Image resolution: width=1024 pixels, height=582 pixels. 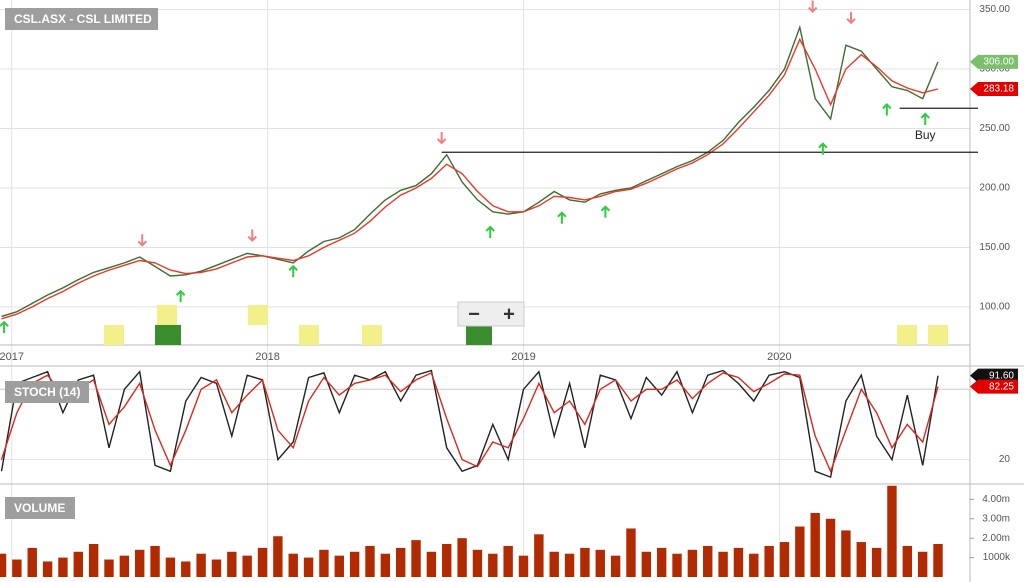 What do you see at coordinates (523, 357) in the screenshot?
I see `x-tick-label: 2019` at bounding box center [523, 357].